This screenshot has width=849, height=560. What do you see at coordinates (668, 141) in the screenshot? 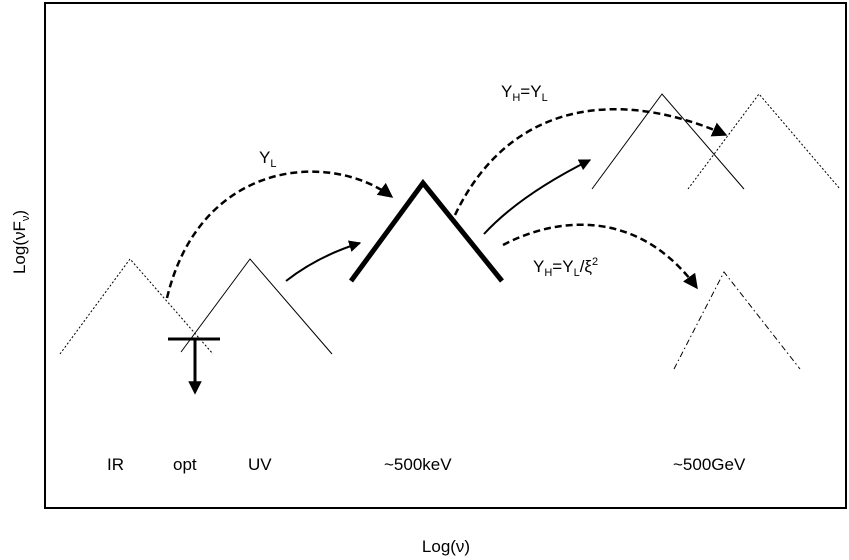
I see `gev-peak-solid` at bounding box center [668, 141].